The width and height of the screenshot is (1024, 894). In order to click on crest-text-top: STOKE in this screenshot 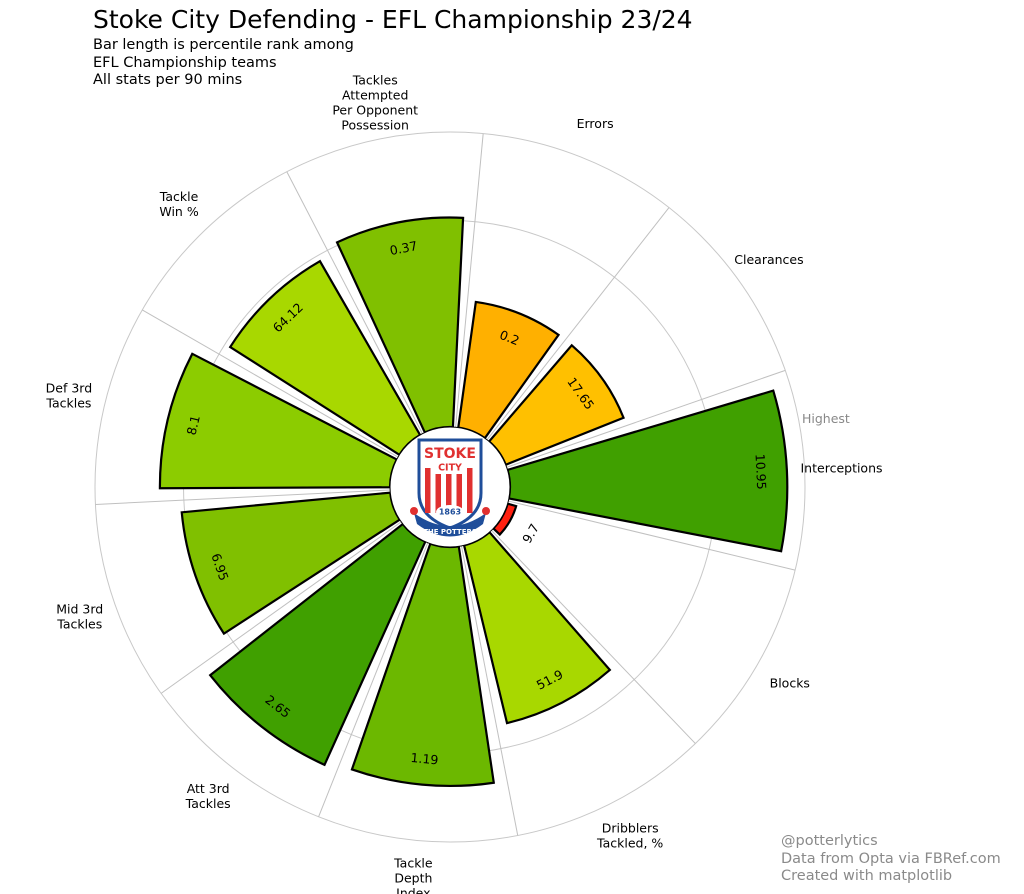, I will do `click(450, 454)`.